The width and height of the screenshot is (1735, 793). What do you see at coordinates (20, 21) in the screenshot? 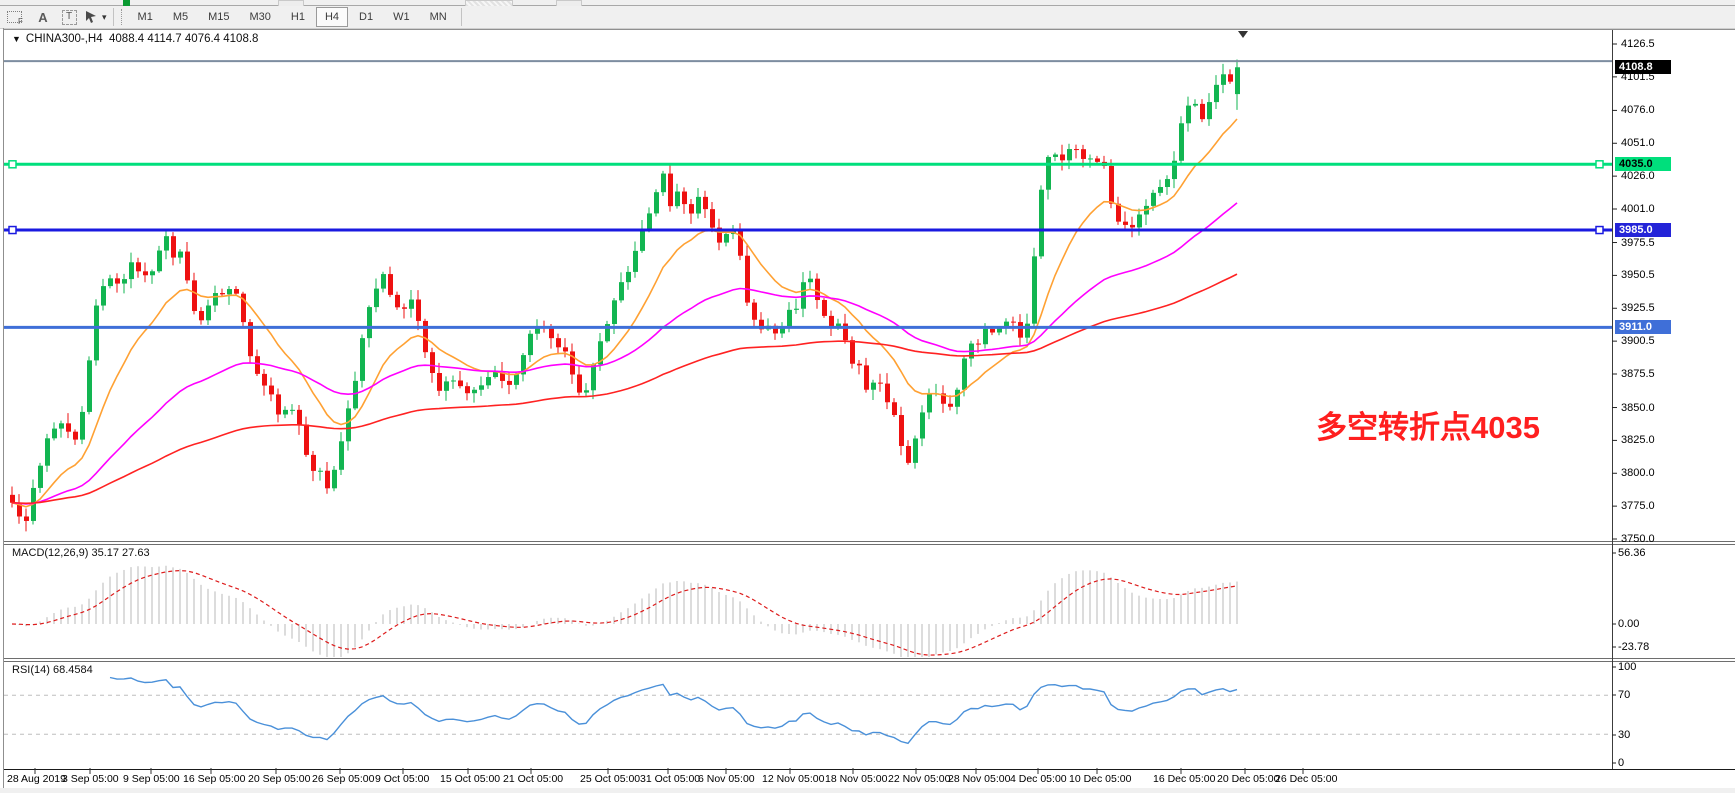
I see `fibonacci-letter: F` at bounding box center [20, 21].